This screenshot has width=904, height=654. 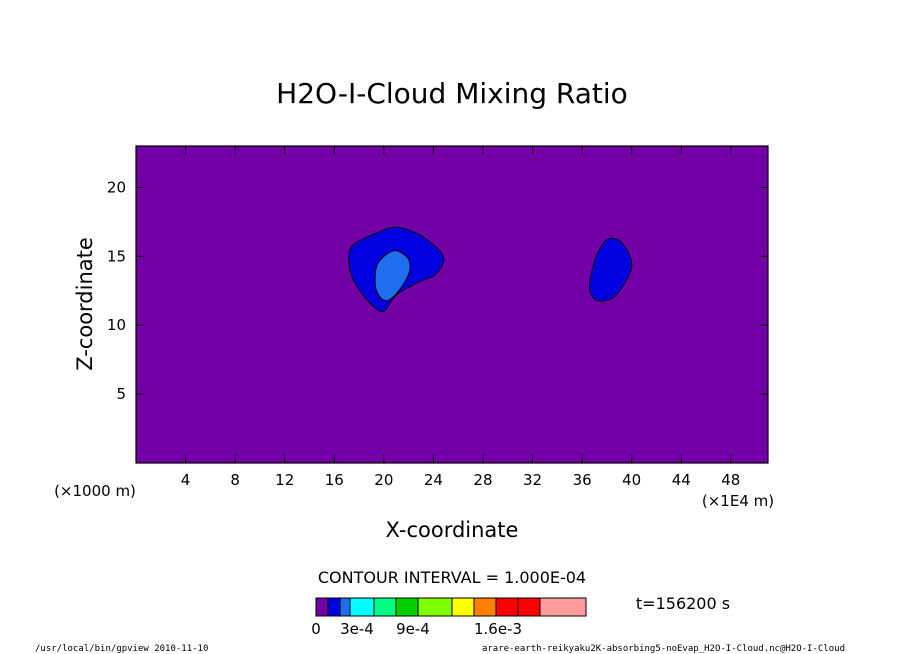 I want to click on x-tick-label: 12, so click(x=284, y=480).